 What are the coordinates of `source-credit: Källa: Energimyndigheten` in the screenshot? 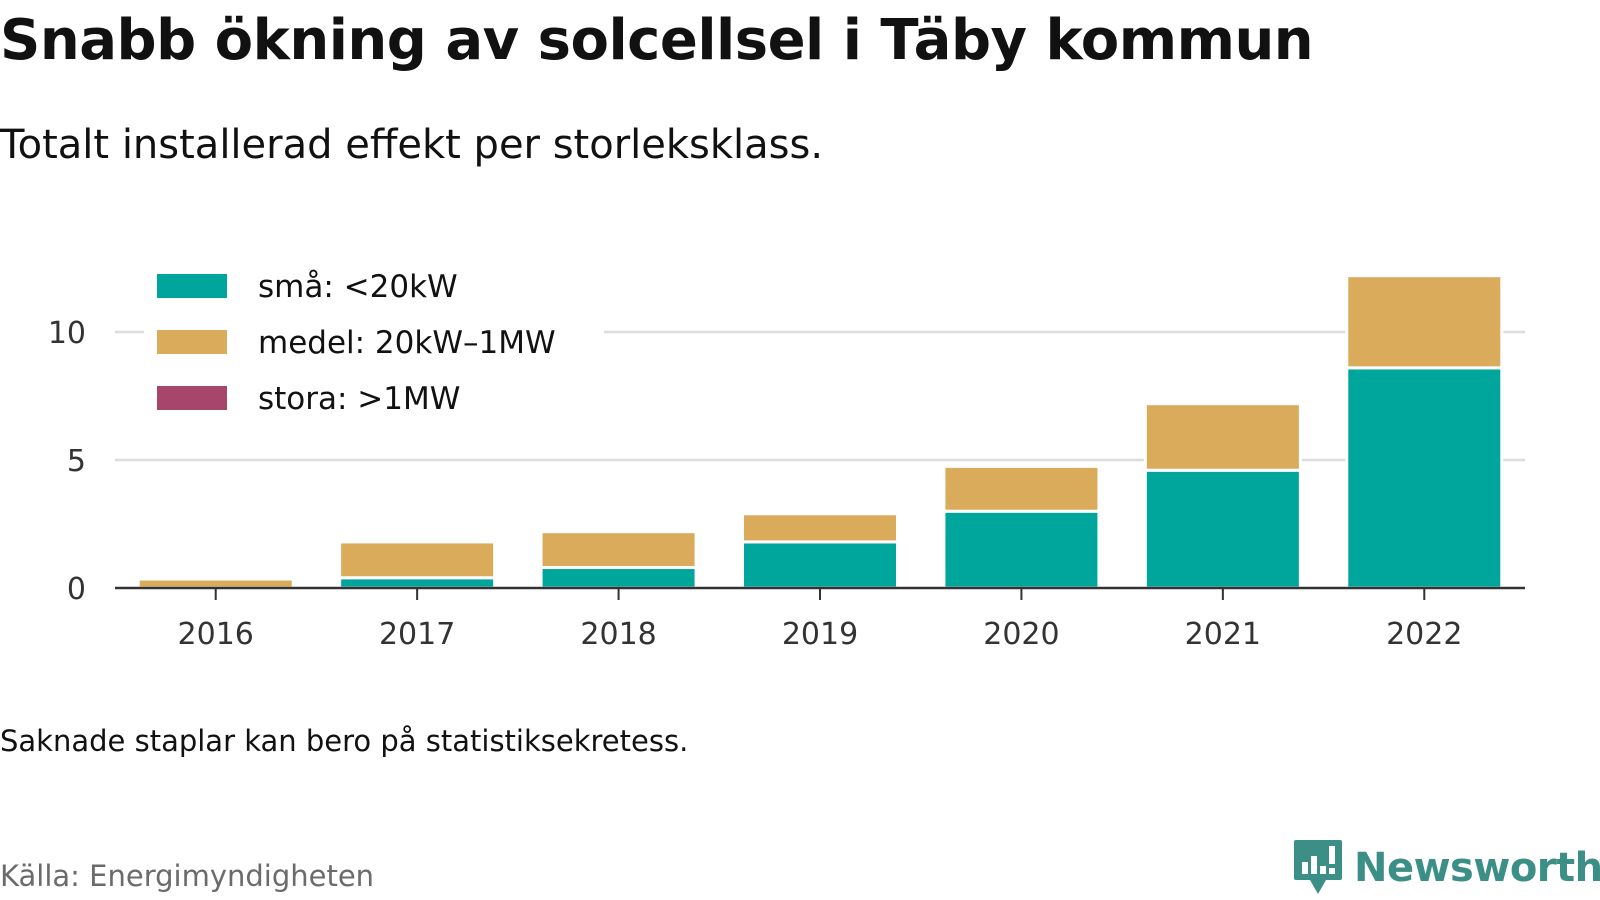 It's located at (187, 876).